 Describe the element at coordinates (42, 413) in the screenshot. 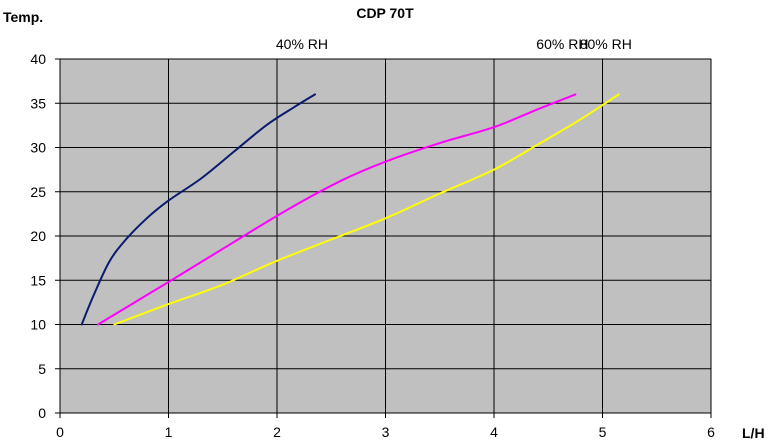

I see `y-tick-label: 0` at that location.